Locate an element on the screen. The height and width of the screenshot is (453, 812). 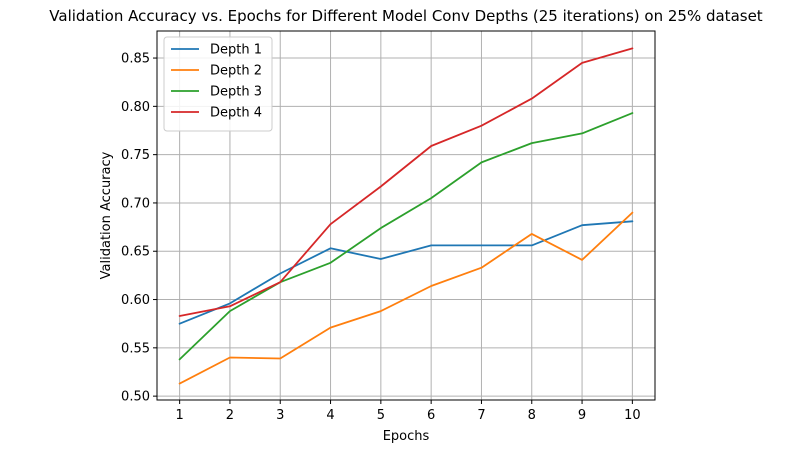
y-axis-title: Validation Accuracy is located at coordinates (106, 215).